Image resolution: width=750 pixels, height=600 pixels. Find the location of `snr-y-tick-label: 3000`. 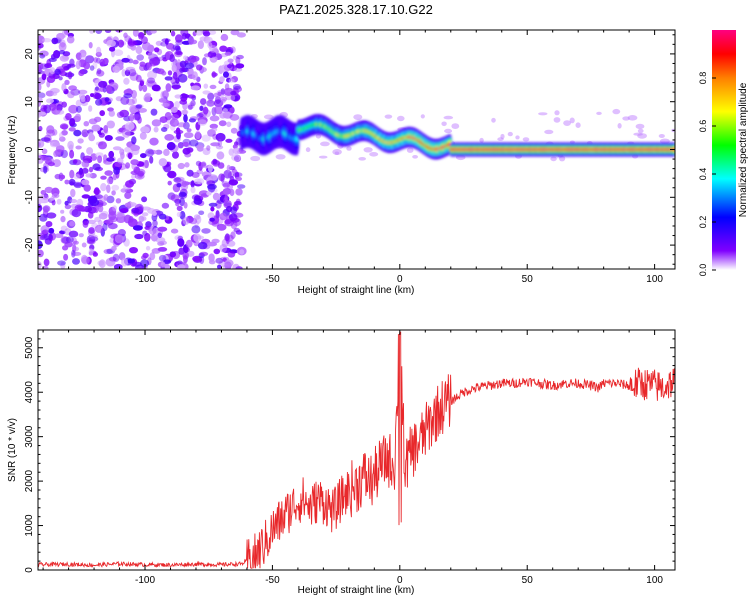

snr-y-tick-label: 3000 is located at coordinates (29, 436).